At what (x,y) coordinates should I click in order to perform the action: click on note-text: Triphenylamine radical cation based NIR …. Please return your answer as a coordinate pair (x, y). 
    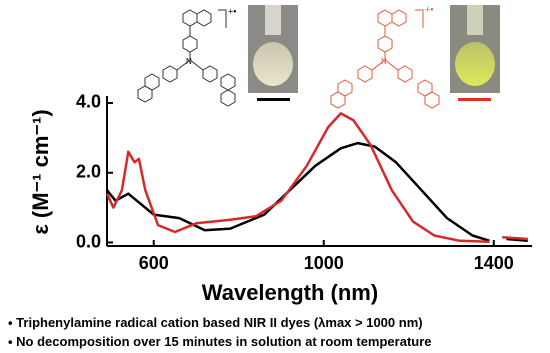
    Looking at the image, I should click on (219, 322).